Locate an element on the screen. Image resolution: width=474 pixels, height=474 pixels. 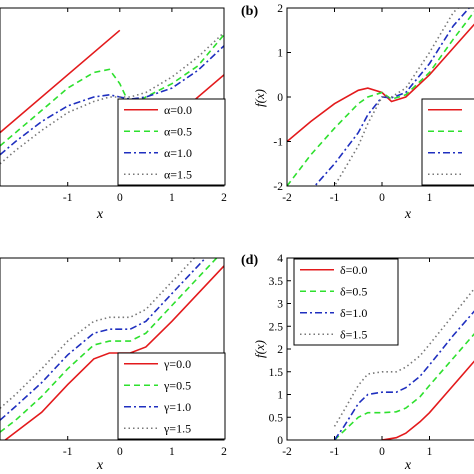
y-tick-label: 1.5 is located at coordinates (276, 373).